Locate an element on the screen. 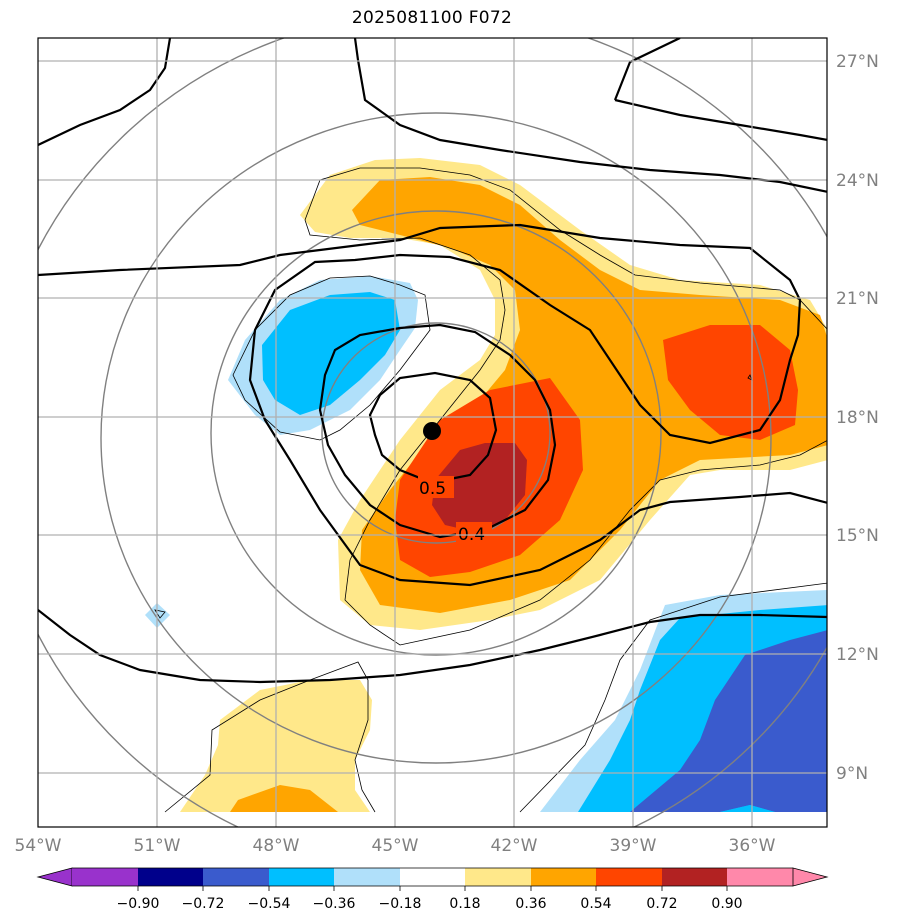 This screenshot has width=897, height=924. lat-label-12: 12°N is located at coordinates (857, 655).